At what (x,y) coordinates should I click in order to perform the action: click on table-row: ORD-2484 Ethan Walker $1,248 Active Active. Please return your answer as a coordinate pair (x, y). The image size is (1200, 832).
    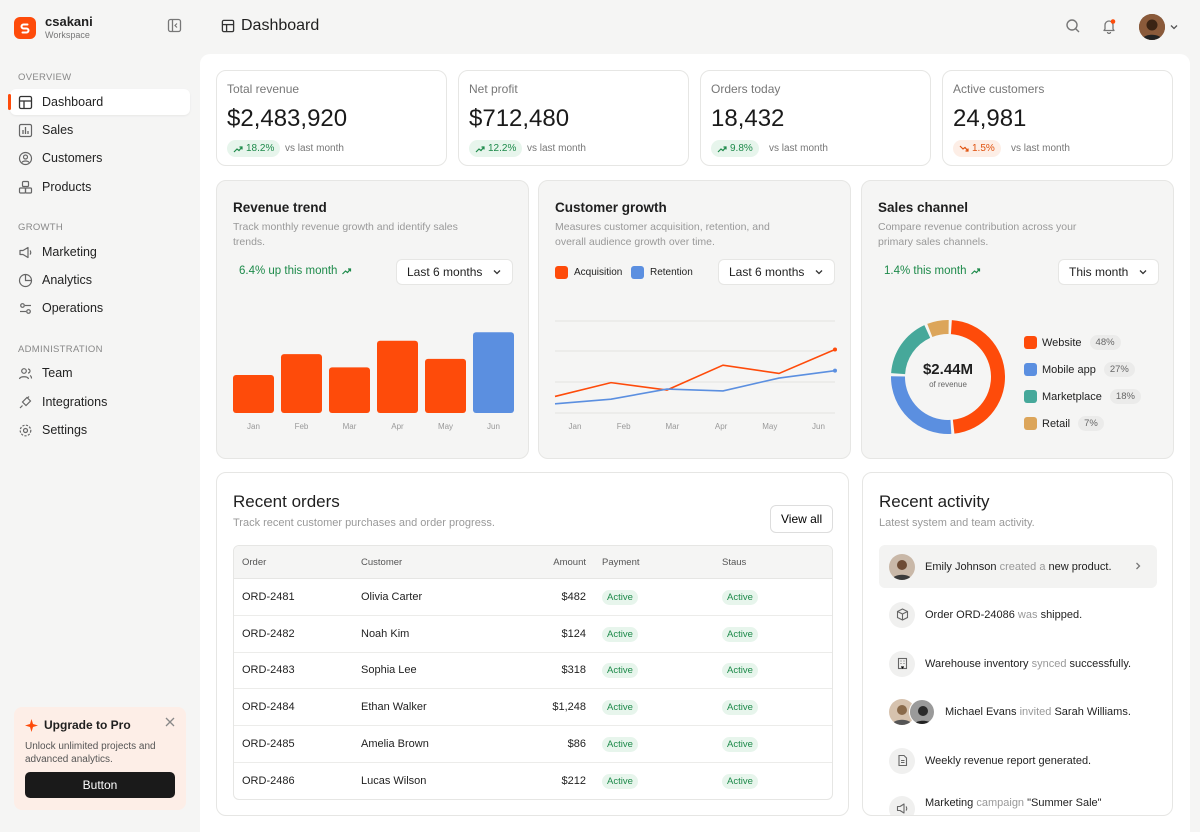
    Looking at the image, I should click on (533, 708).